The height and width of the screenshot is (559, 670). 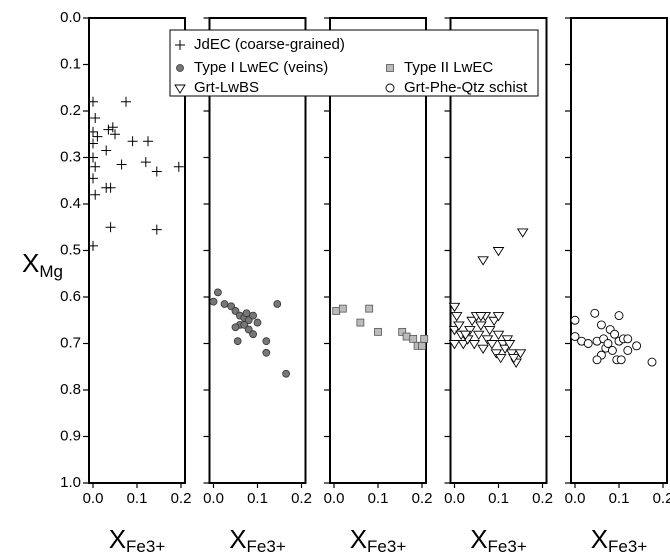 What do you see at coordinates (70, 203) in the screenshot?
I see `y-tick-label: 0.4` at bounding box center [70, 203].